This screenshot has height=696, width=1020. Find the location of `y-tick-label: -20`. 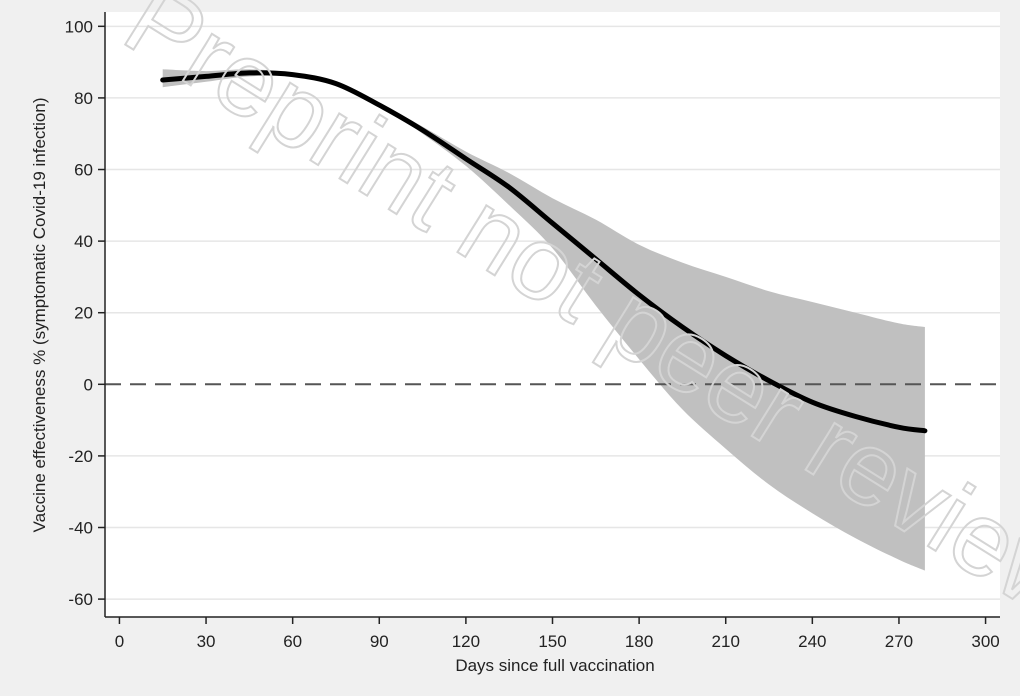

y-tick-label: -20 is located at coordinates (80, 456).